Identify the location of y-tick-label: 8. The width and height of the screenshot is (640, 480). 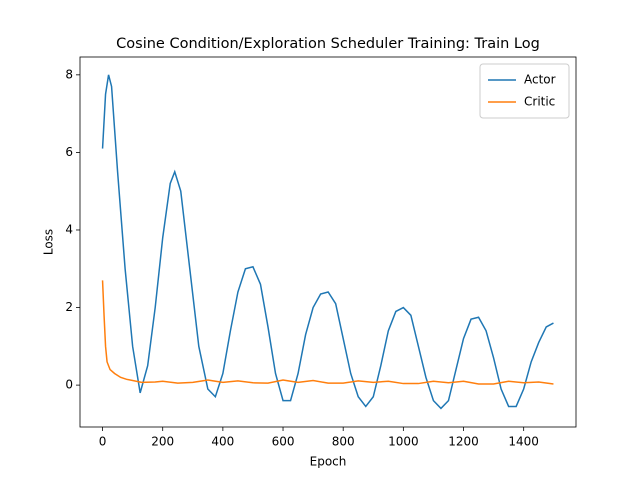
(69, 74).